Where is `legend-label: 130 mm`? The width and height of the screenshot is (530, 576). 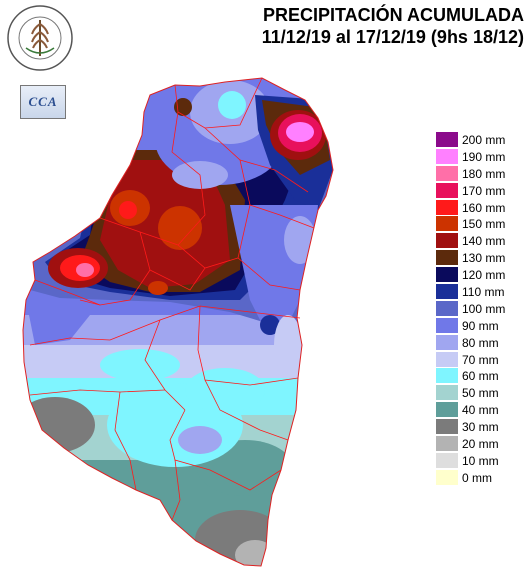
legend-label: 130 mm is located at coordinates (484, 258).